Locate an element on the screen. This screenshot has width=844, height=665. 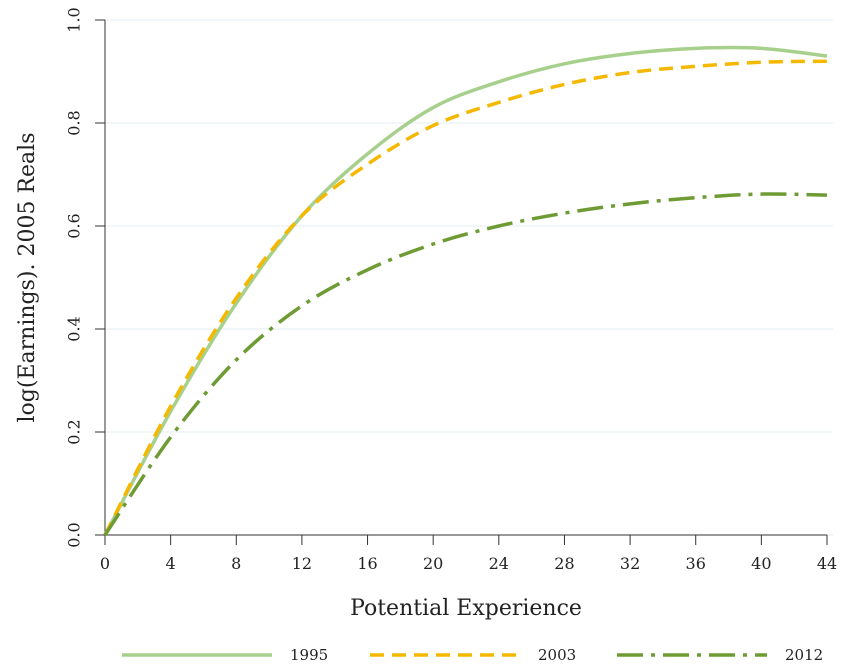
y-axis-title: log(Earnings). 2005 Reals is located at coordinates (27, 278).